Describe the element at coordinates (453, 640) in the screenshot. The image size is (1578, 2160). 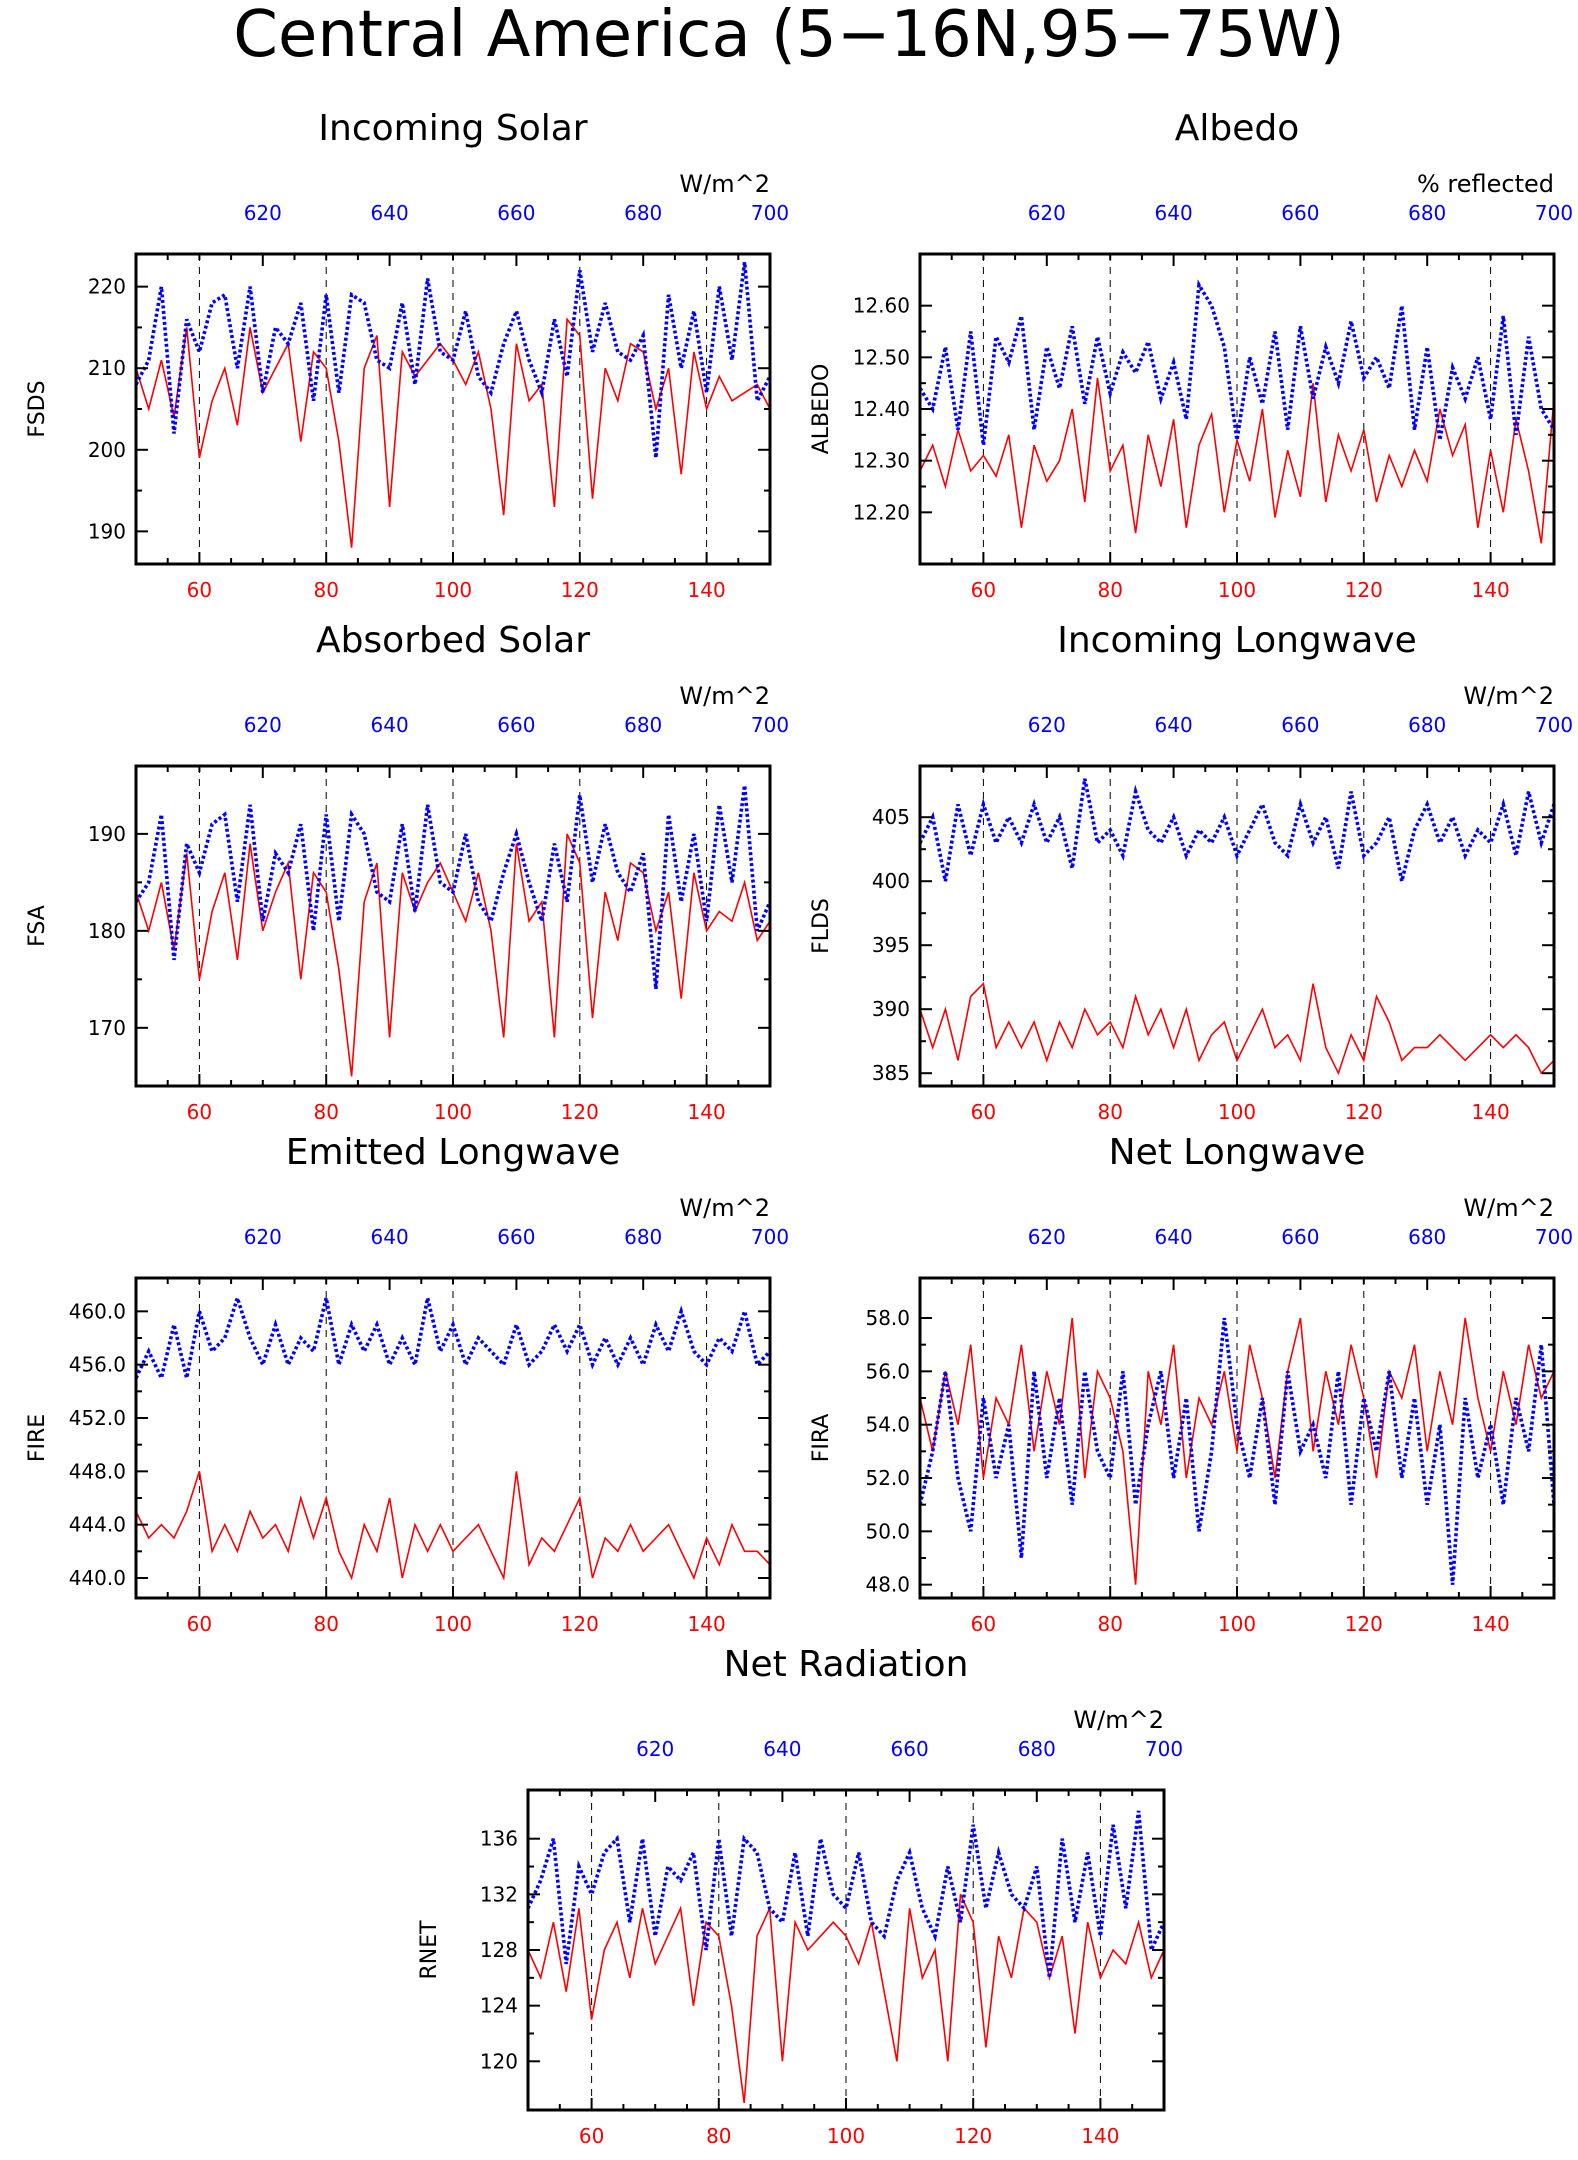
I see `panel-title: Absorbed Solar` at that location.